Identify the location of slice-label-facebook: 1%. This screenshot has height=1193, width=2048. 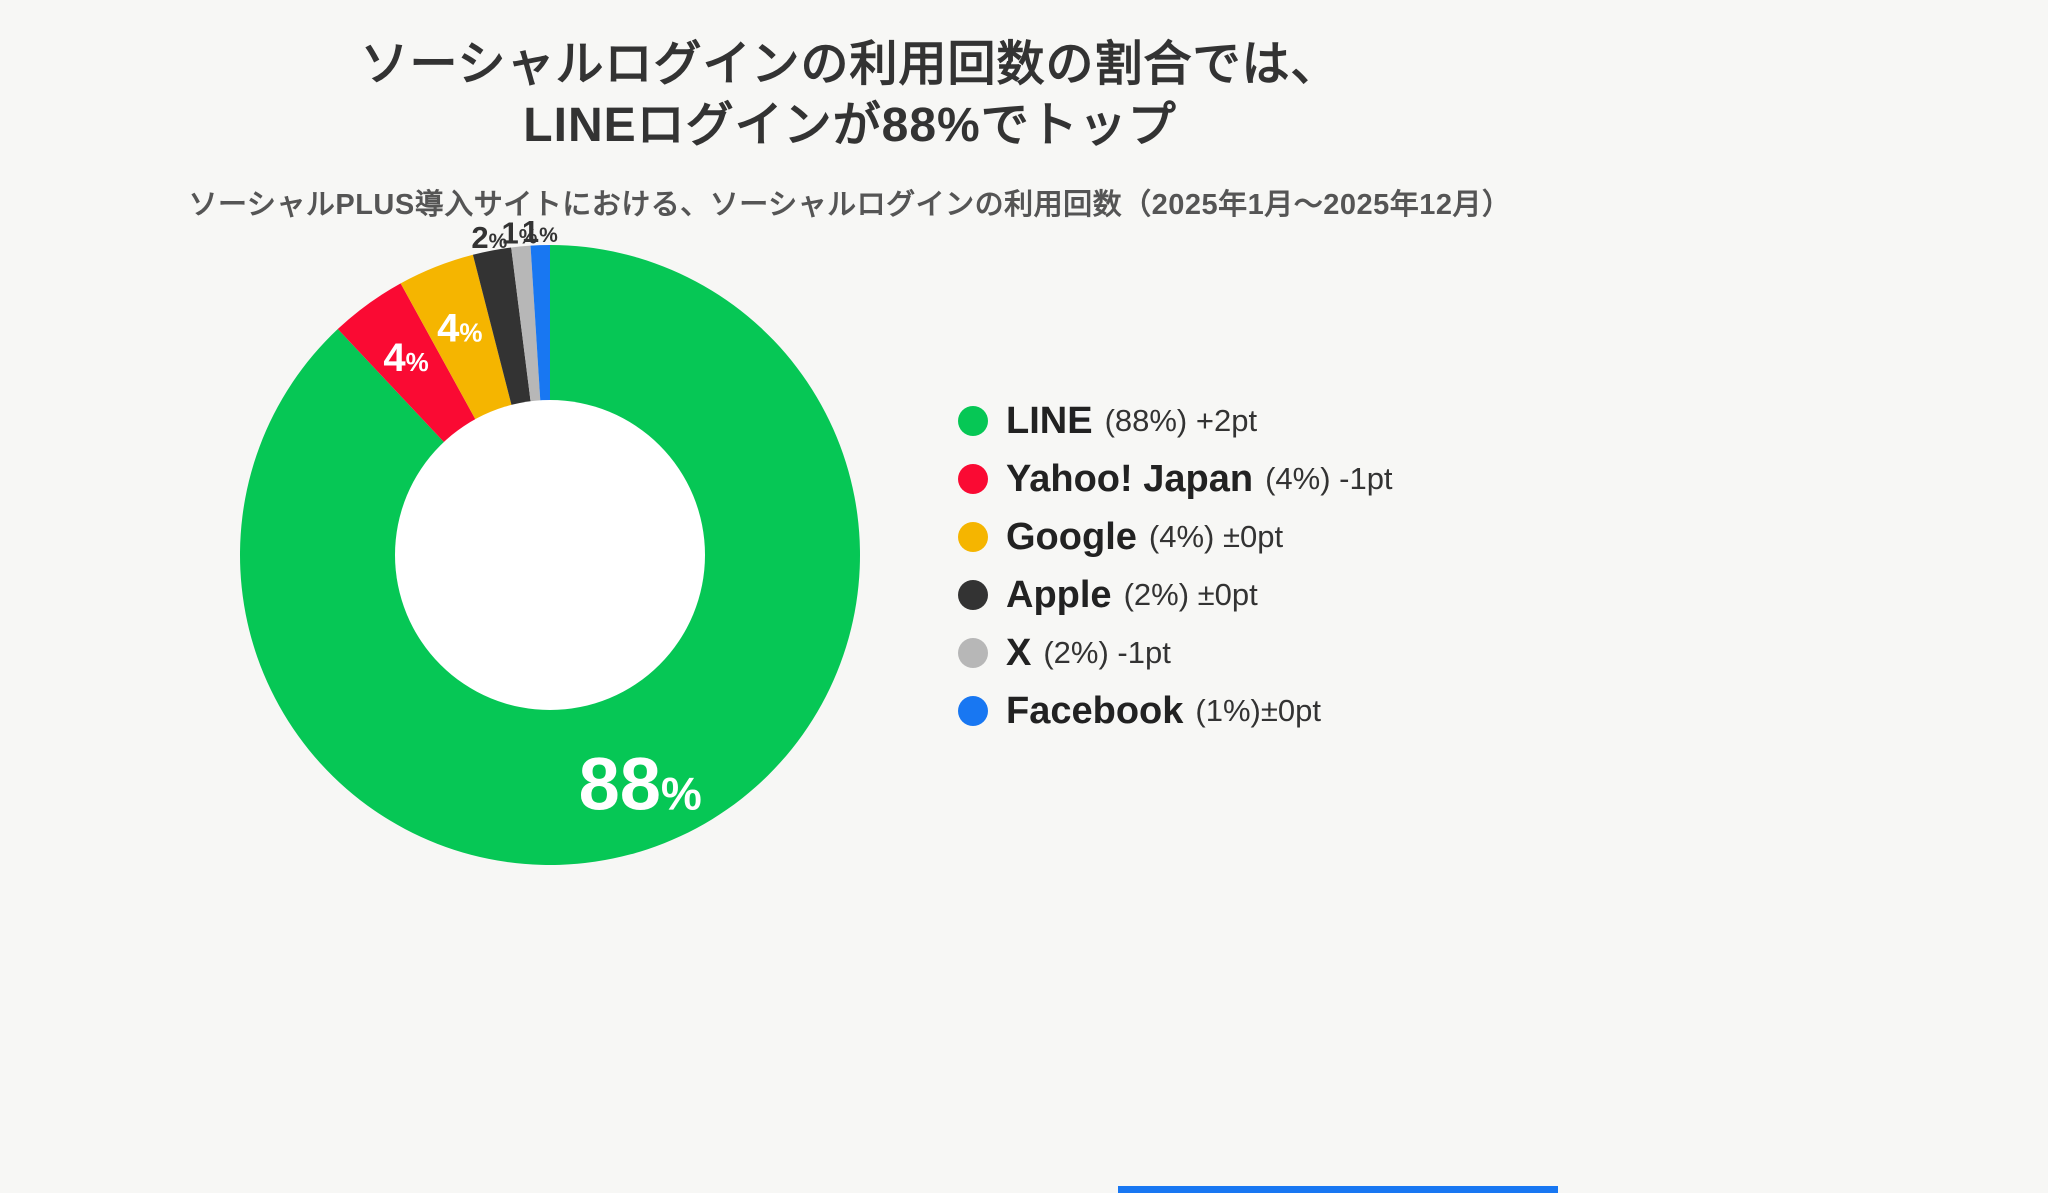
(540, 231).